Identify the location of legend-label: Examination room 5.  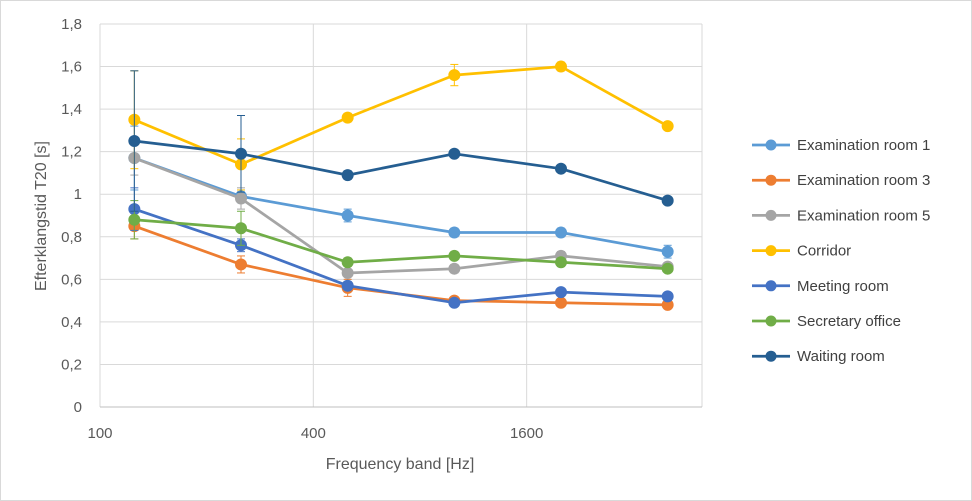
(863, 215).